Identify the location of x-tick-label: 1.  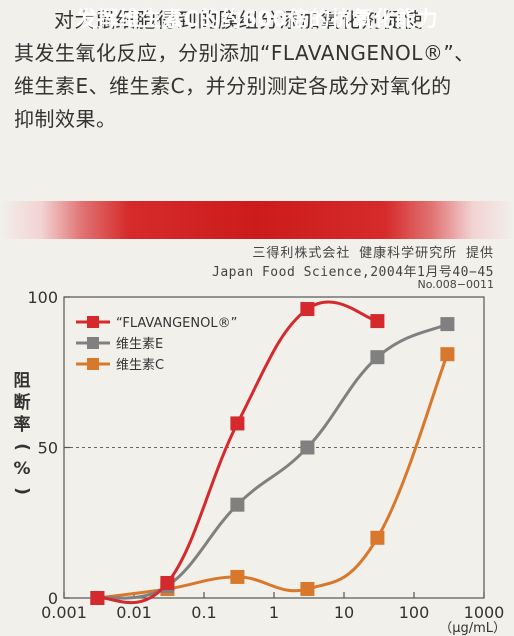
(274, 612).